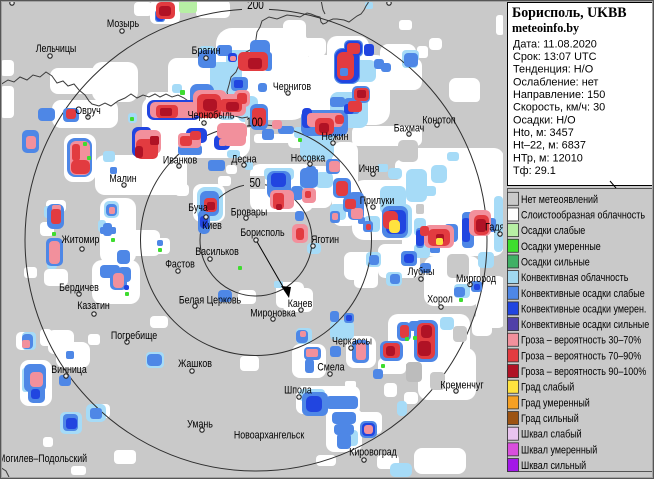  Describe the element at coordinates (544, 120) in the screenshot. I see `svg-text: Осадки: Н/О` at that location.